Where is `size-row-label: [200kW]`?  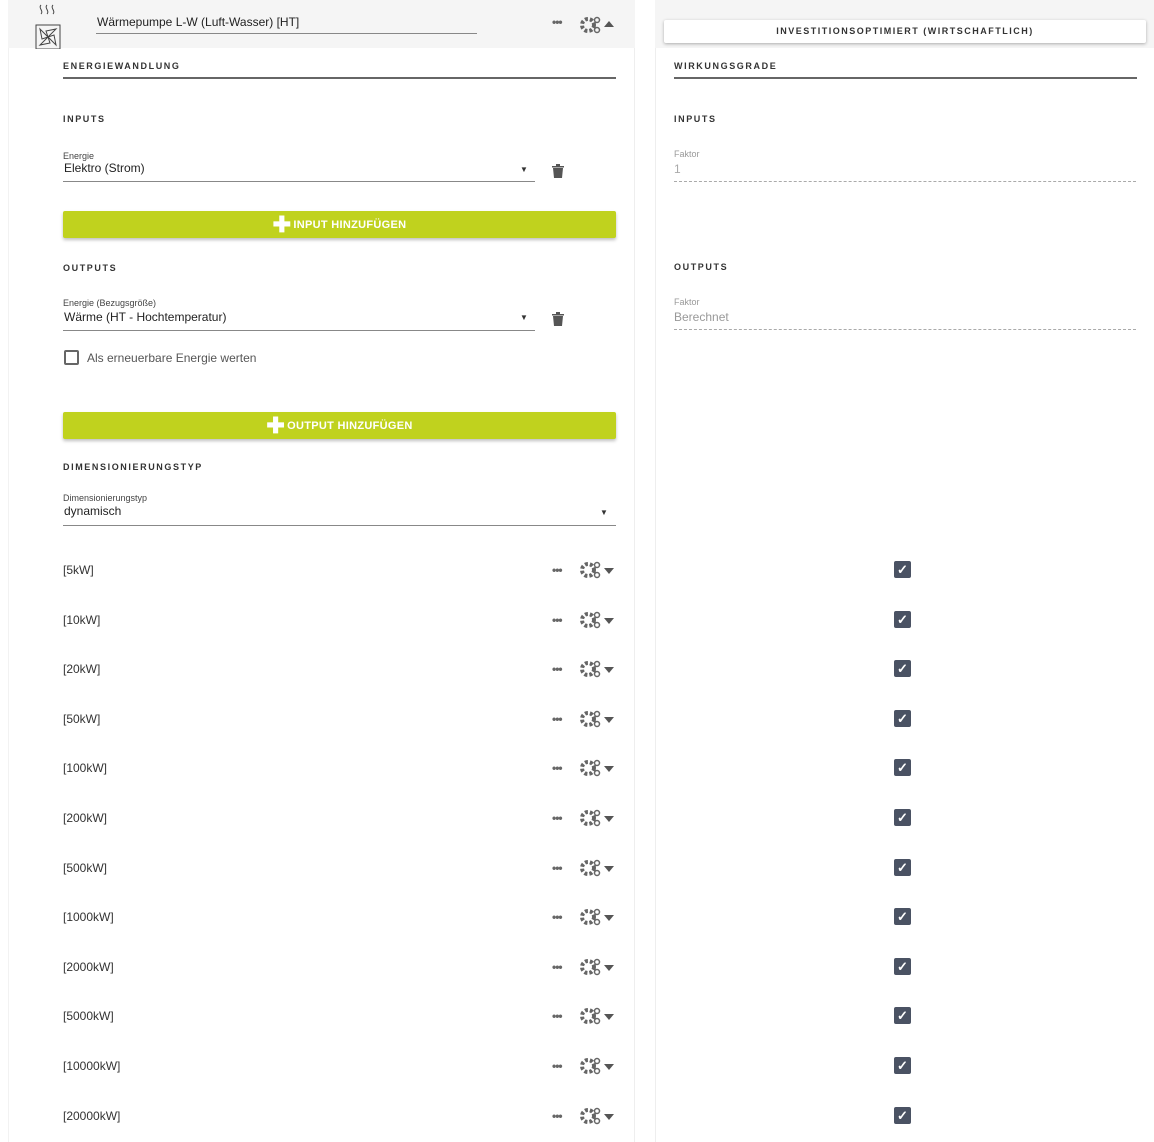 size-row-label: [200kW] is located at coordinates (85, 818).